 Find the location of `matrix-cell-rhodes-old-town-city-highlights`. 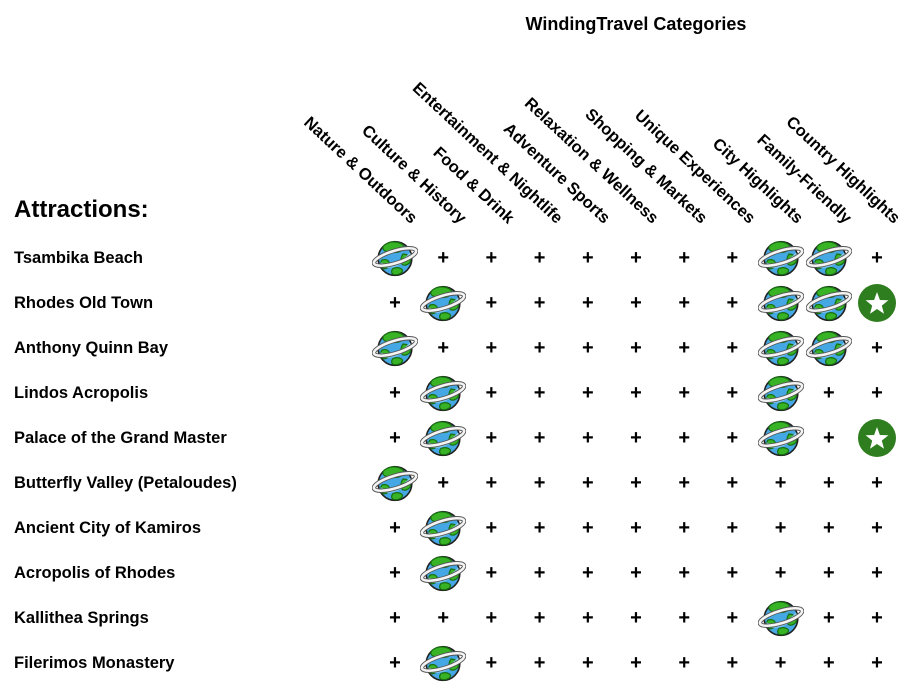

matrix-cell-rhodes-old-town-city-highlights is located at coordinates (781, 303).